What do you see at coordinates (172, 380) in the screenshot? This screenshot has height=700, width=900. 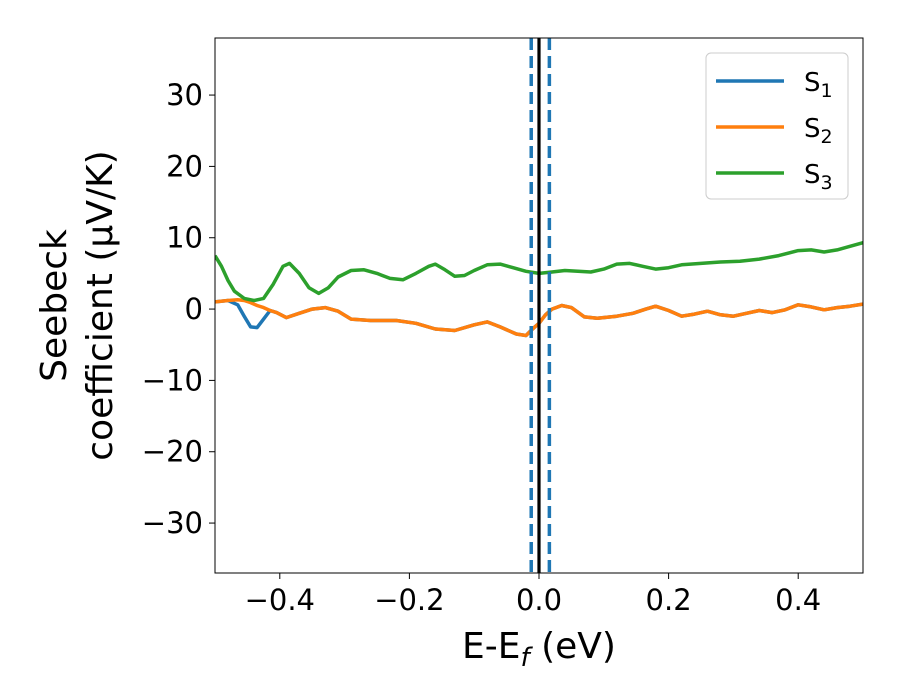 I see `y-tick-label: −10` at bounding box center [172, 380].